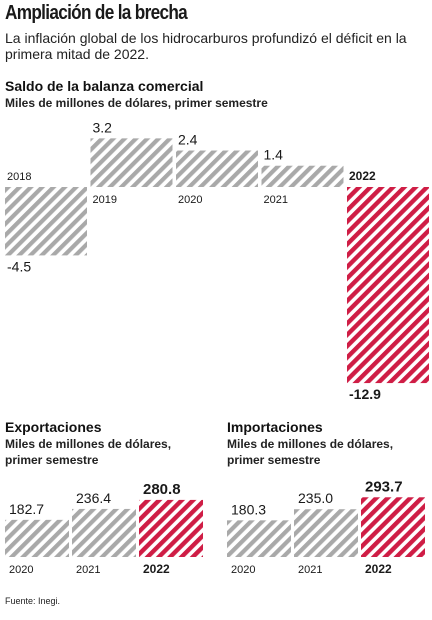  Describe the element at coordinates (96, 13) in the screenshot. I see `page-title: Ampliación de la brecha` at that location.